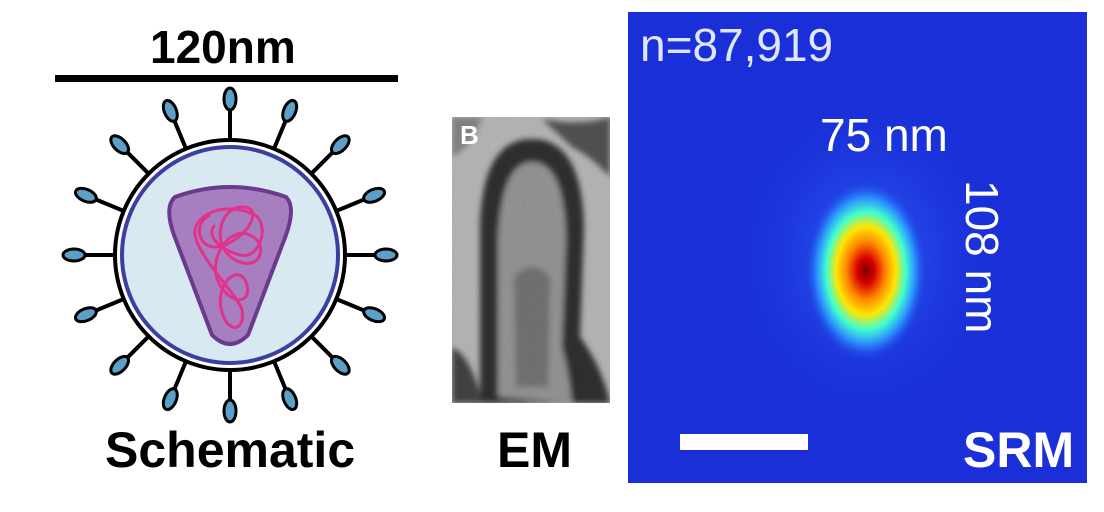 The width and height of the screenshot is (1104, 512). What do you see at coordinates (230, 450) in the screenshot?
I see `schematic-panel-label: Schematic` at bounding box center [230, 450].